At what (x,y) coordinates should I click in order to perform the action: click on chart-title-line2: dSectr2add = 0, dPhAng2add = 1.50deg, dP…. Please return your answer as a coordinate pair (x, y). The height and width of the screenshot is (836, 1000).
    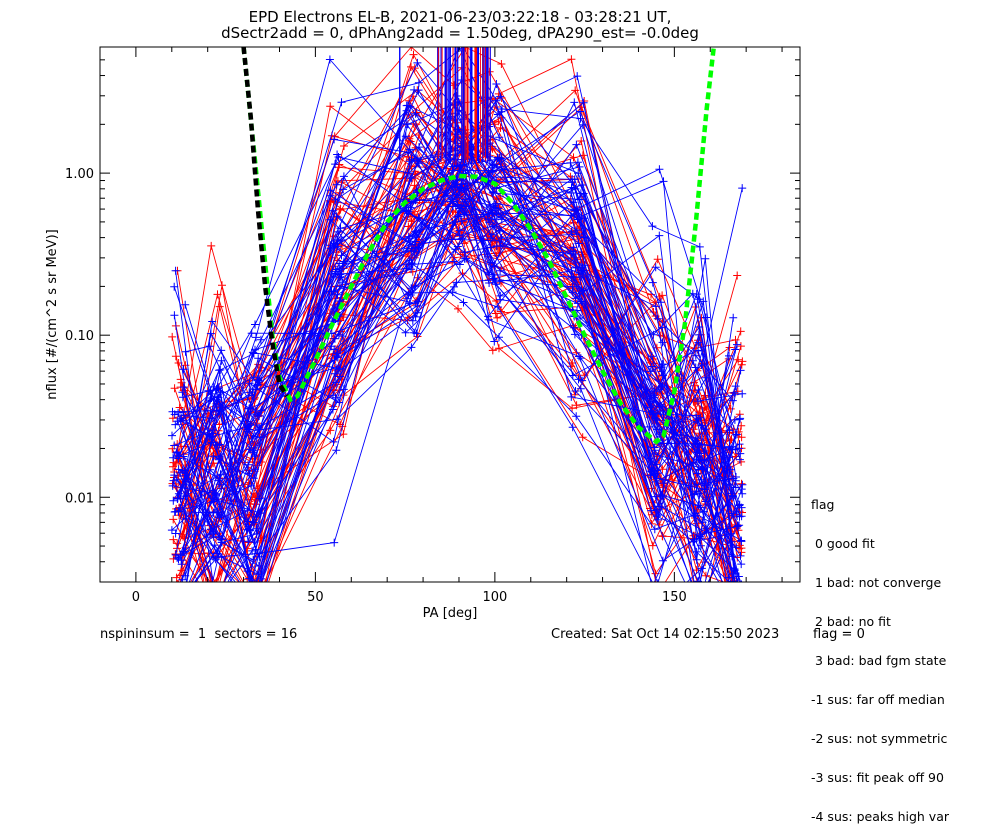
    Looking at the image, I should click on (460, 33).